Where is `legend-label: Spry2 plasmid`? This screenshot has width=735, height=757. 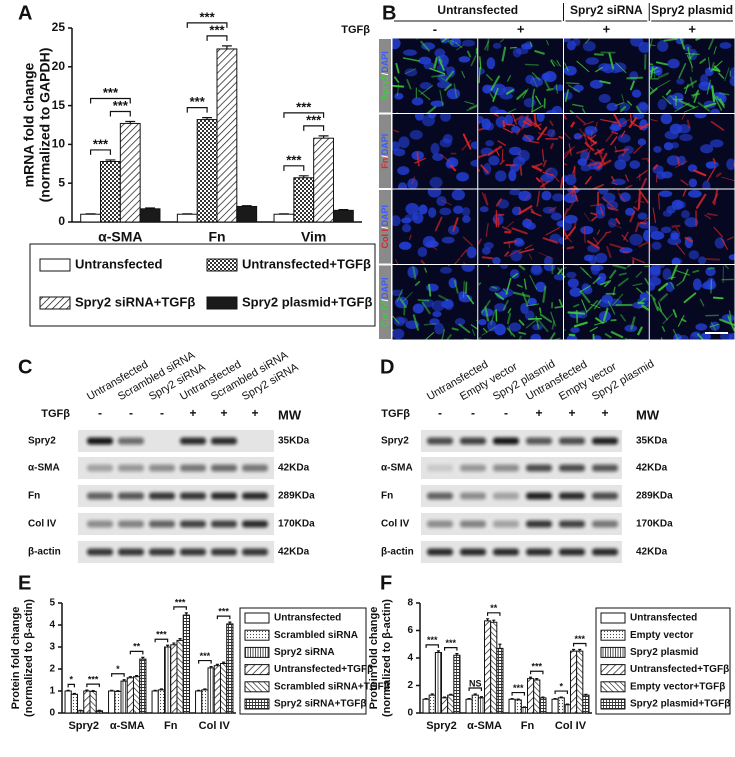
legend-label: Spry2 plasmid is located at coordinates (664, 652).